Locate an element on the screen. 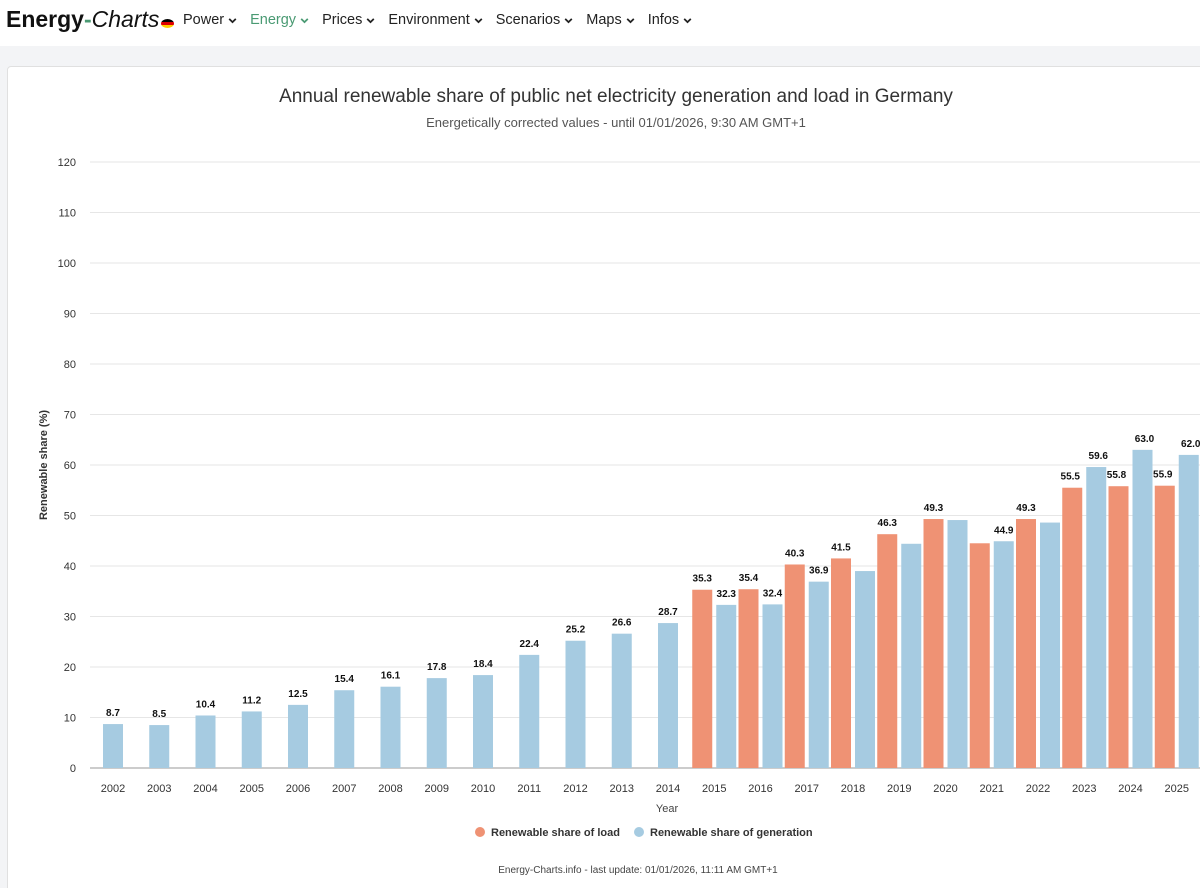 This screenshot has height=888, width=1200. legend-label-load: Renewable share of load is located at coordinates (555, 833).